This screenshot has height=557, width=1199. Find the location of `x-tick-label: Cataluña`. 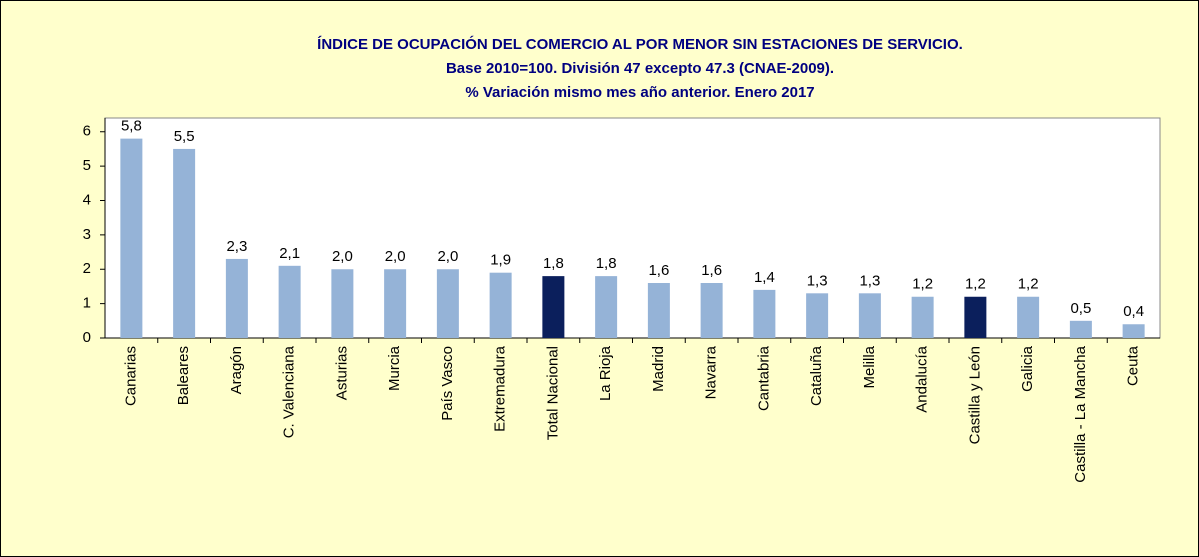

x-tick-label: Cataluña is located at coordinates (816, 375).